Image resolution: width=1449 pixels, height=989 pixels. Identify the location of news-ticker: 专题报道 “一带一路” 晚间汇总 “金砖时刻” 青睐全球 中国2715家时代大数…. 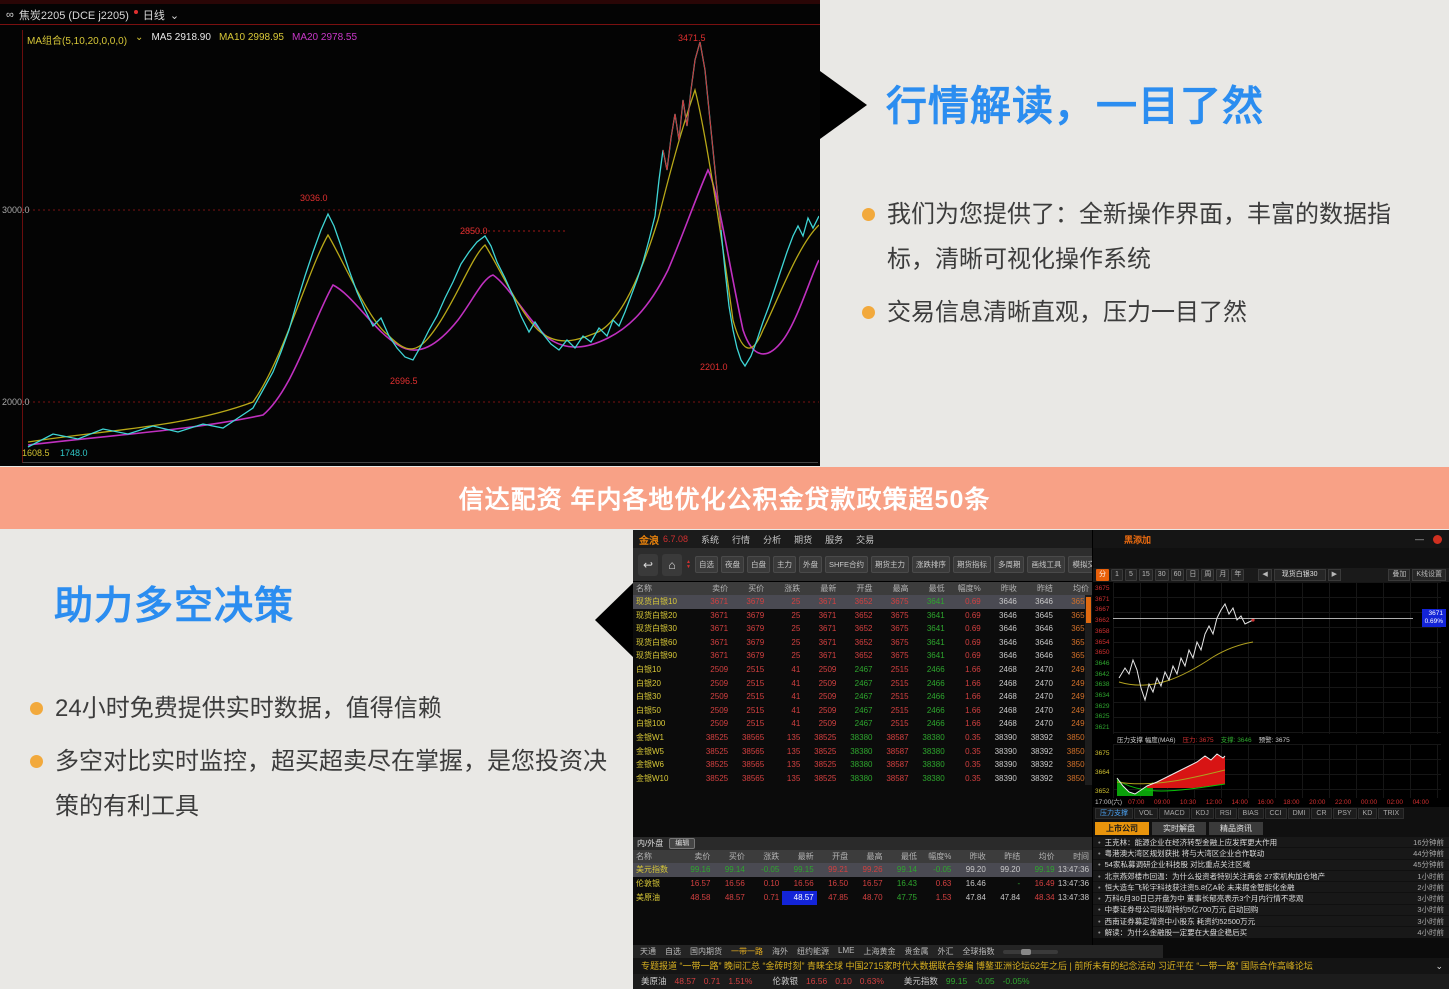
(1041, 966).